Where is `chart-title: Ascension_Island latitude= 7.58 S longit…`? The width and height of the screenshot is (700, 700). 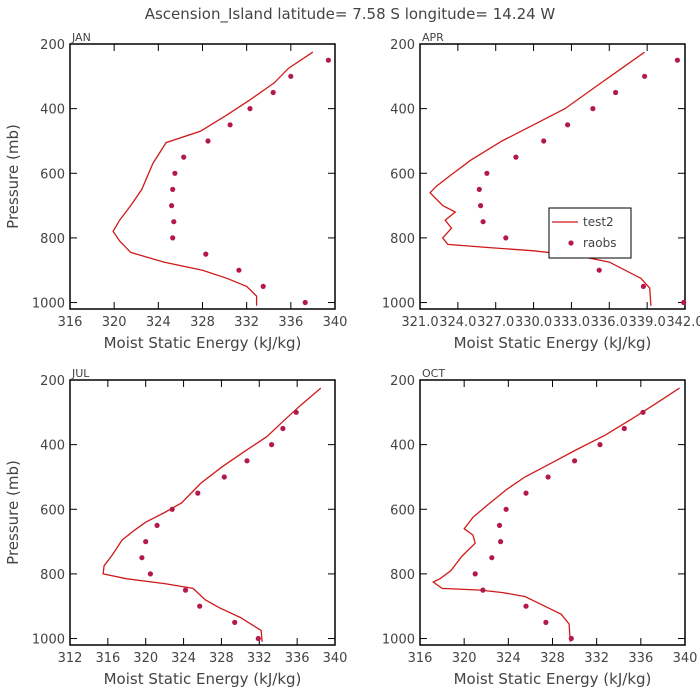 chart-title: Ascension_Island latitude= 7.58 S longit… is located at coordinates (350, 14).